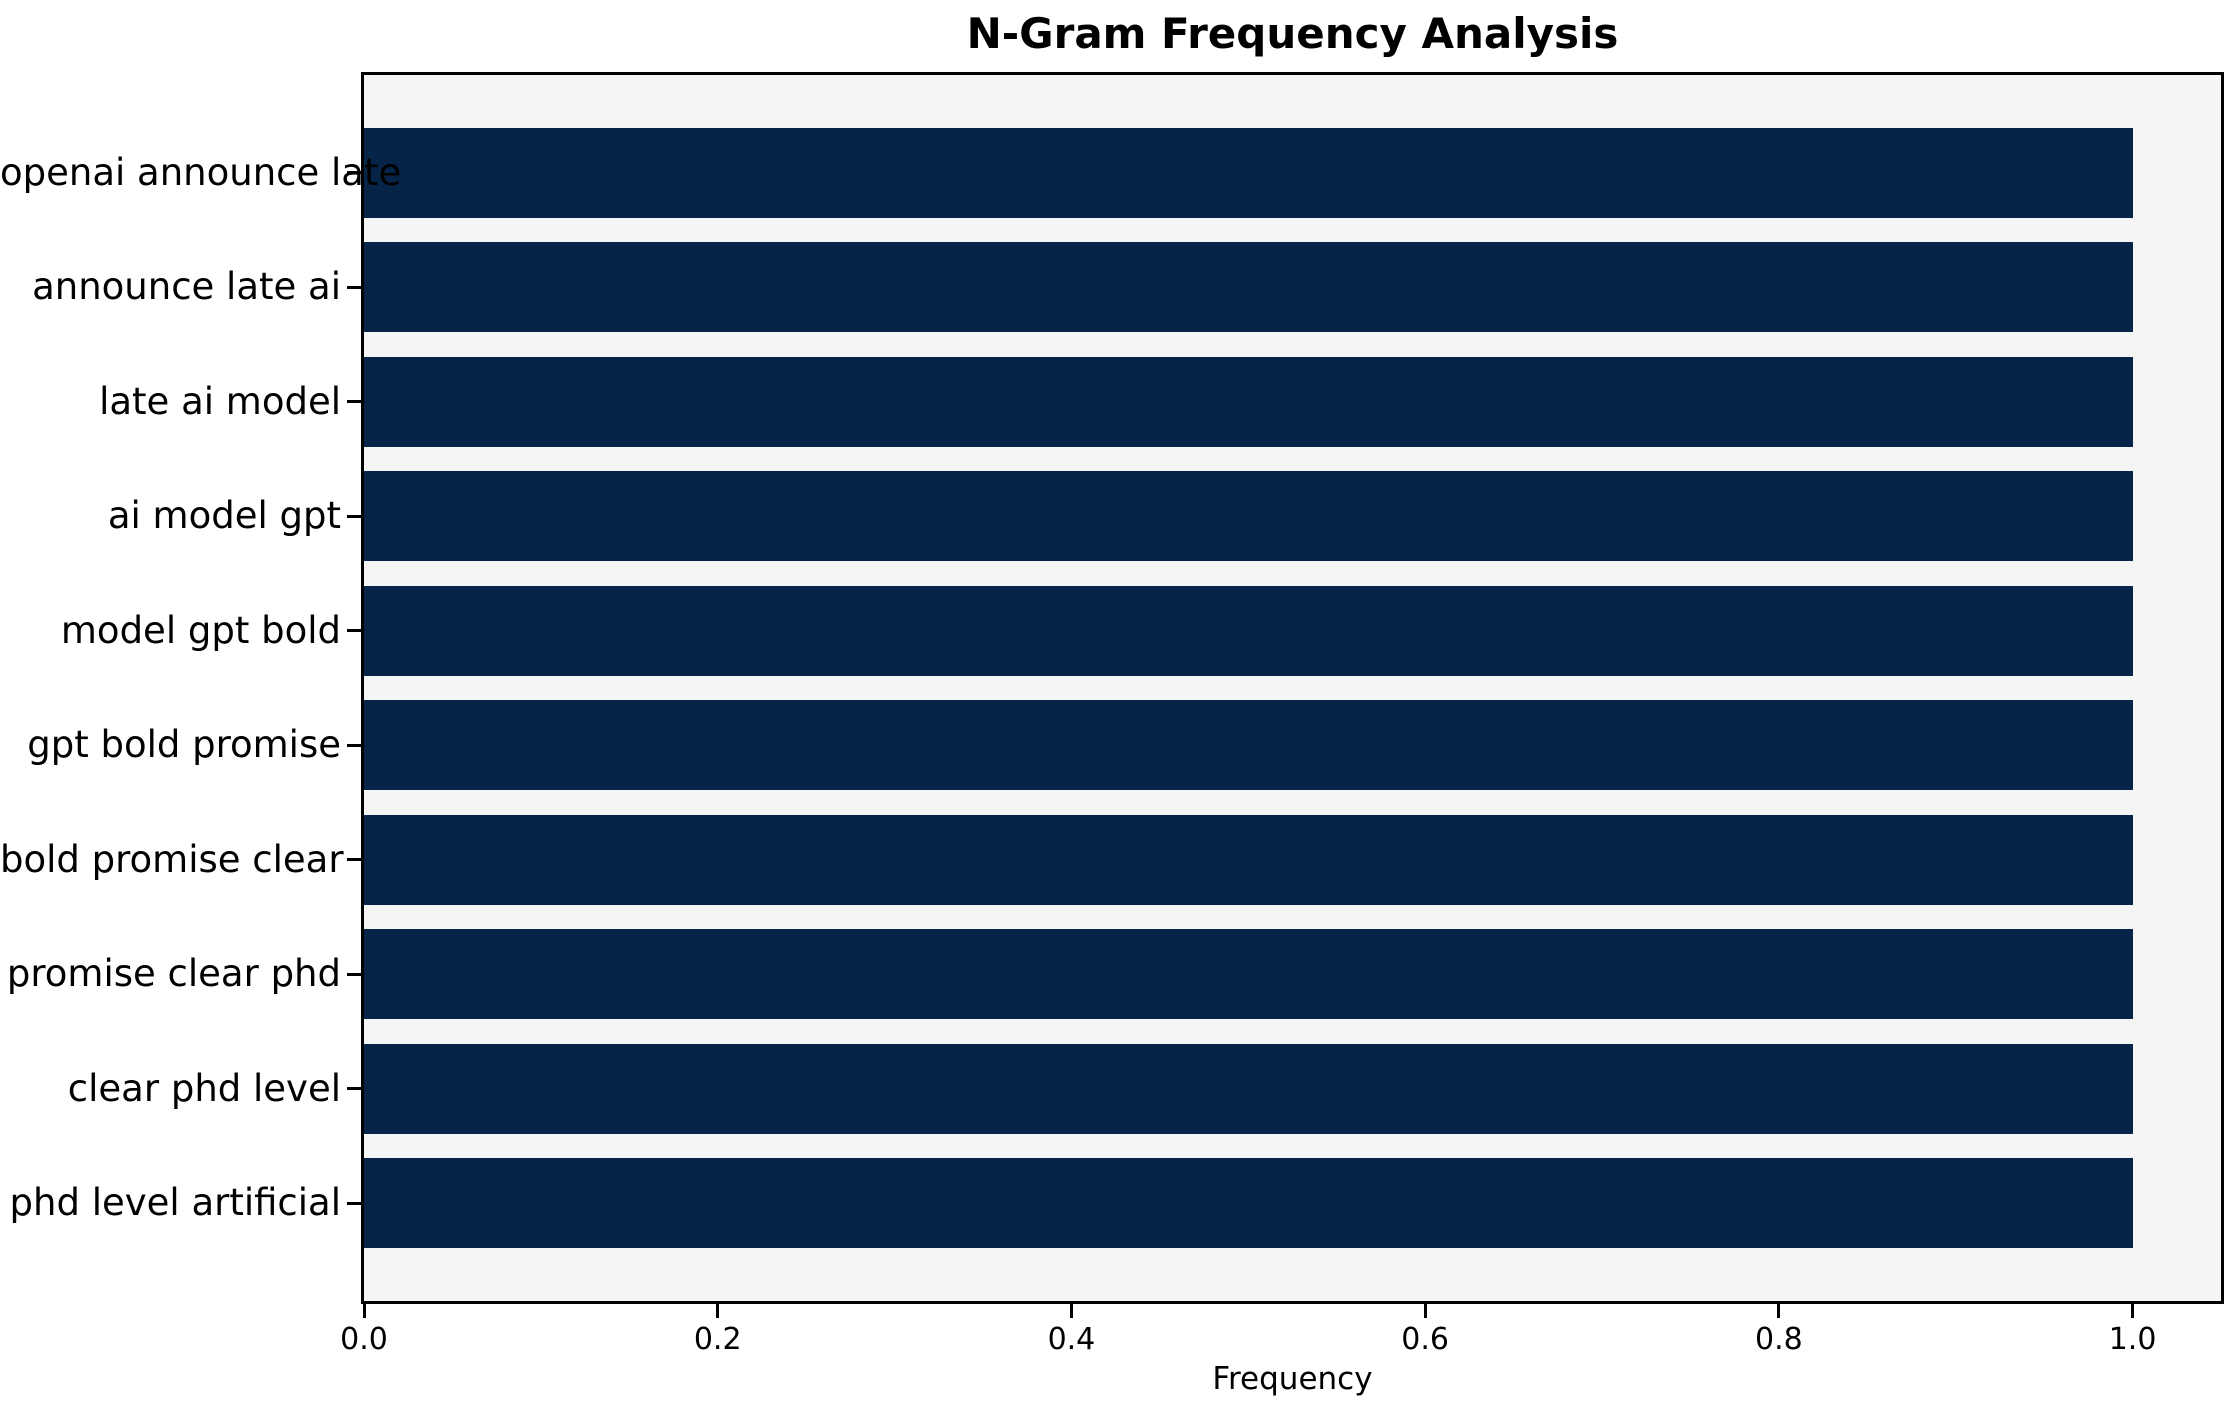 Image resolution: width=2238 pixels, height=1414 pixels. I want to click on y-tick-label: late ai model, so click(220, 401).